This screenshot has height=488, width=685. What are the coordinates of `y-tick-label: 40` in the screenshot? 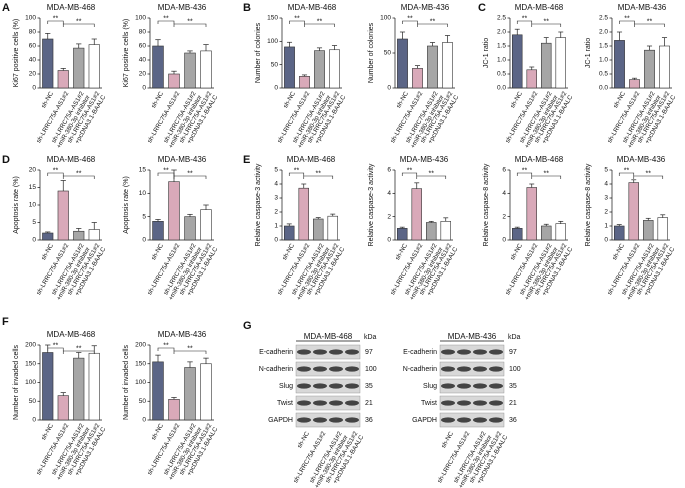 It's located at (33, 60).